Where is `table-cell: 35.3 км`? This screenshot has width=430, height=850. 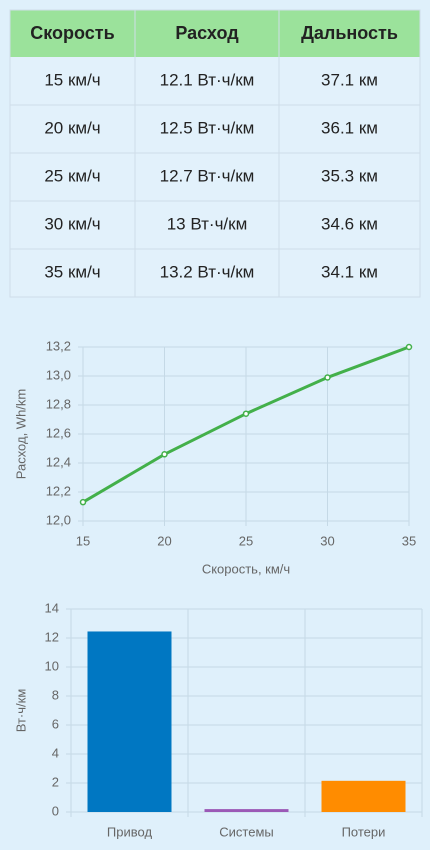 table-cell: 35.3 км is located at coordinates (349, 175).